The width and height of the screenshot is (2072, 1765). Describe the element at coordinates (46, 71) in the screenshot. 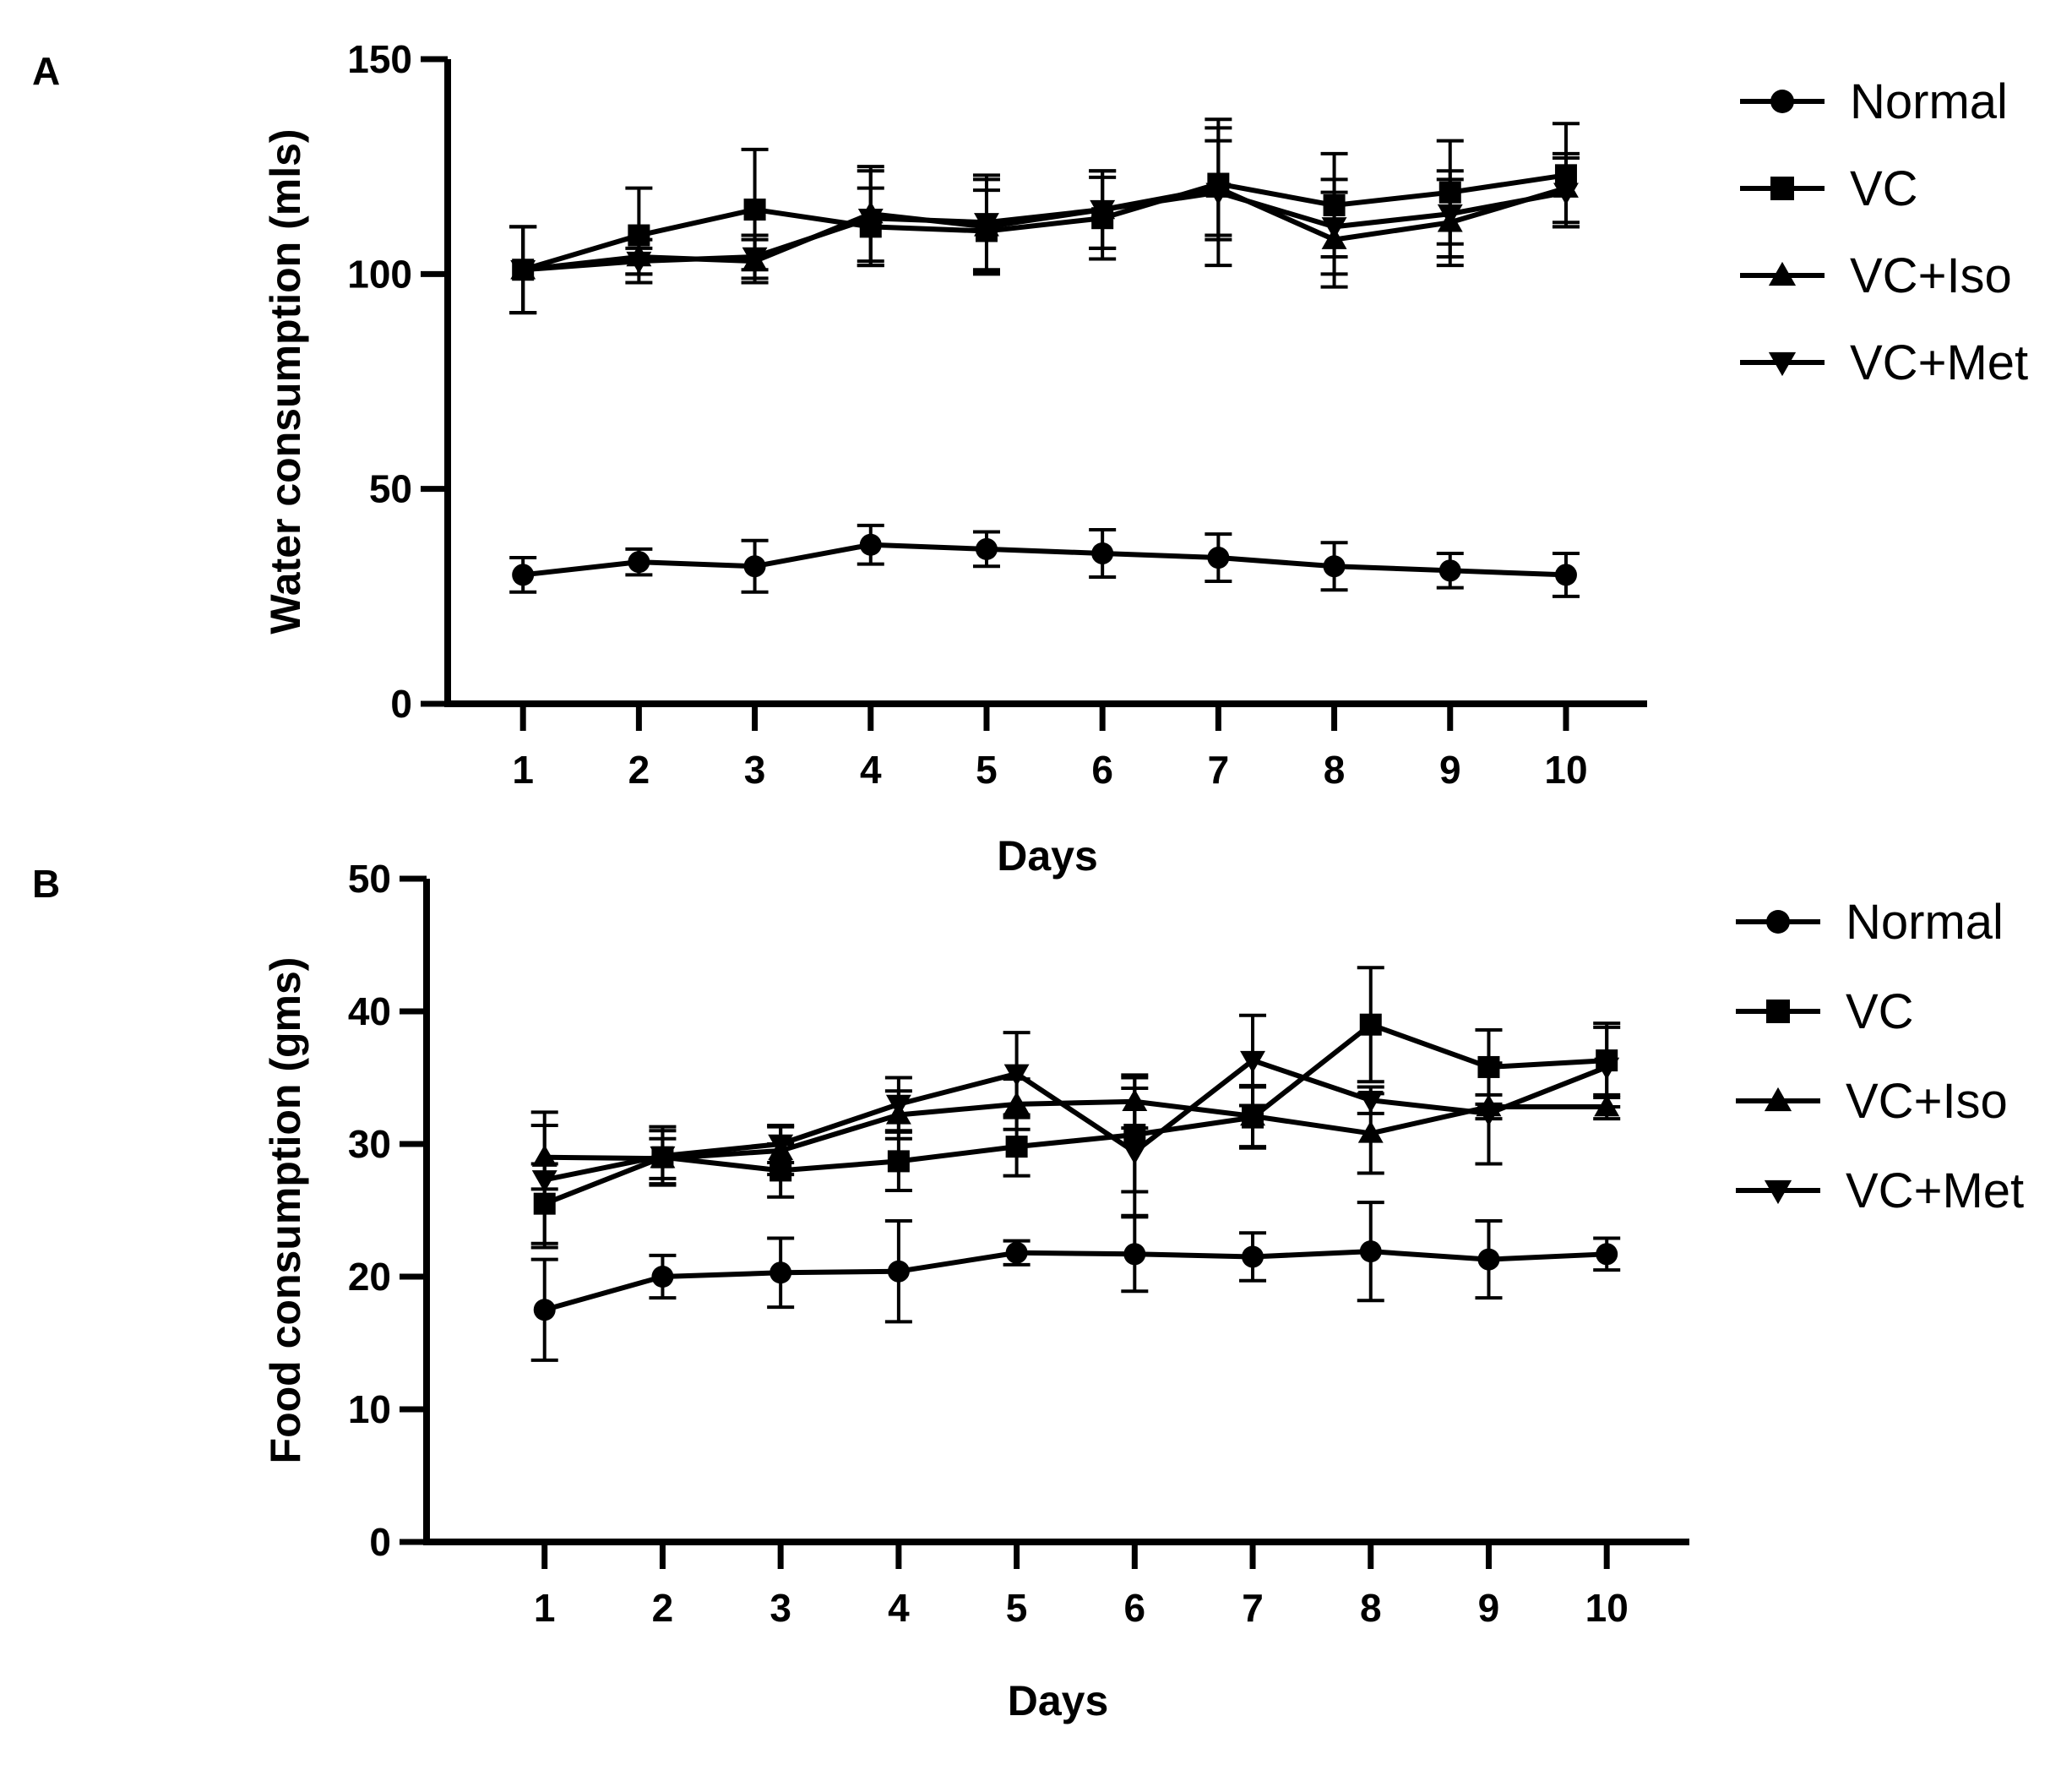

I see `panel-letter: A` at that location.